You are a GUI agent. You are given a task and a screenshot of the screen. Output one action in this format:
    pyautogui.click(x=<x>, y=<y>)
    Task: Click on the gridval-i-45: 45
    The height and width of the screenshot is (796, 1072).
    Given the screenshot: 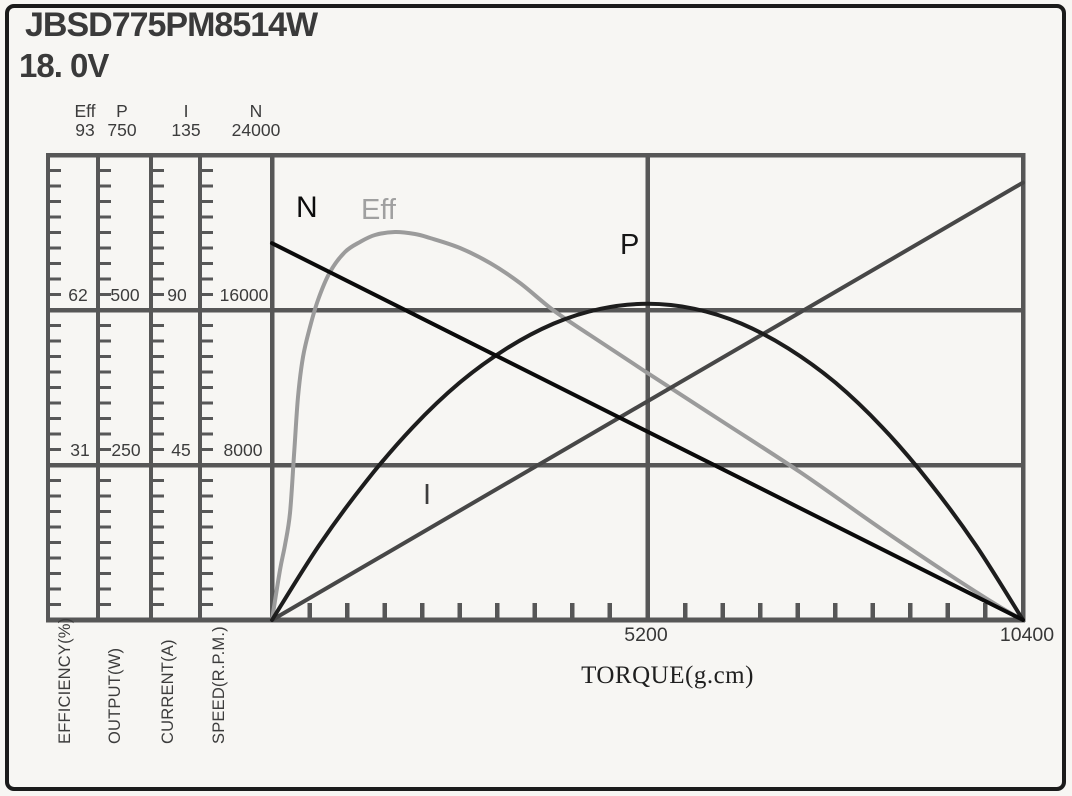 What is the action you would take?
    pyautogui.click(x=181, y=450)
    